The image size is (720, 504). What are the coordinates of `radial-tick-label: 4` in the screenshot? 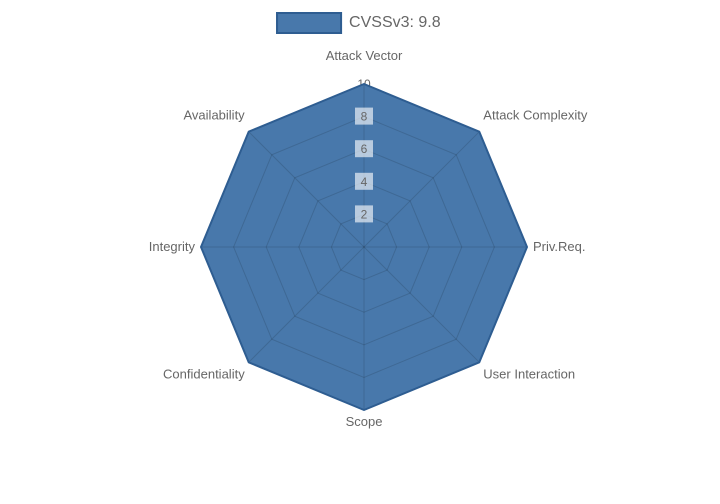 It's located at (364, 182).